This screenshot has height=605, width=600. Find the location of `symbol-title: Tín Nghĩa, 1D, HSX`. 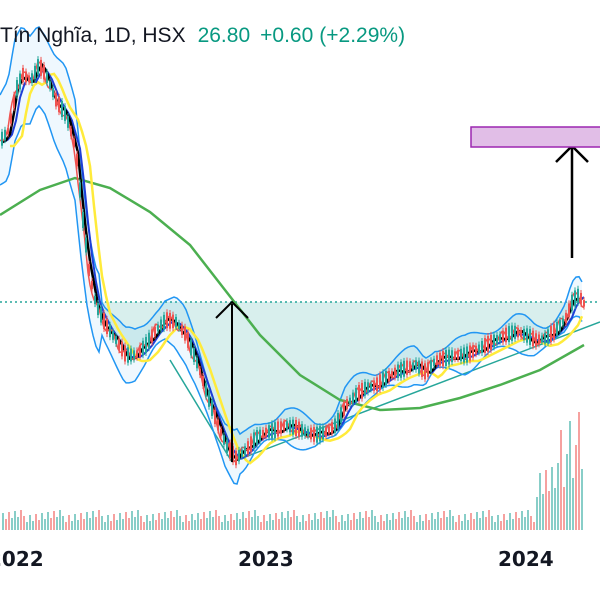

symbol-title: Tín Nghĩa, 1D, HSX is located at coordinates (93, 35).